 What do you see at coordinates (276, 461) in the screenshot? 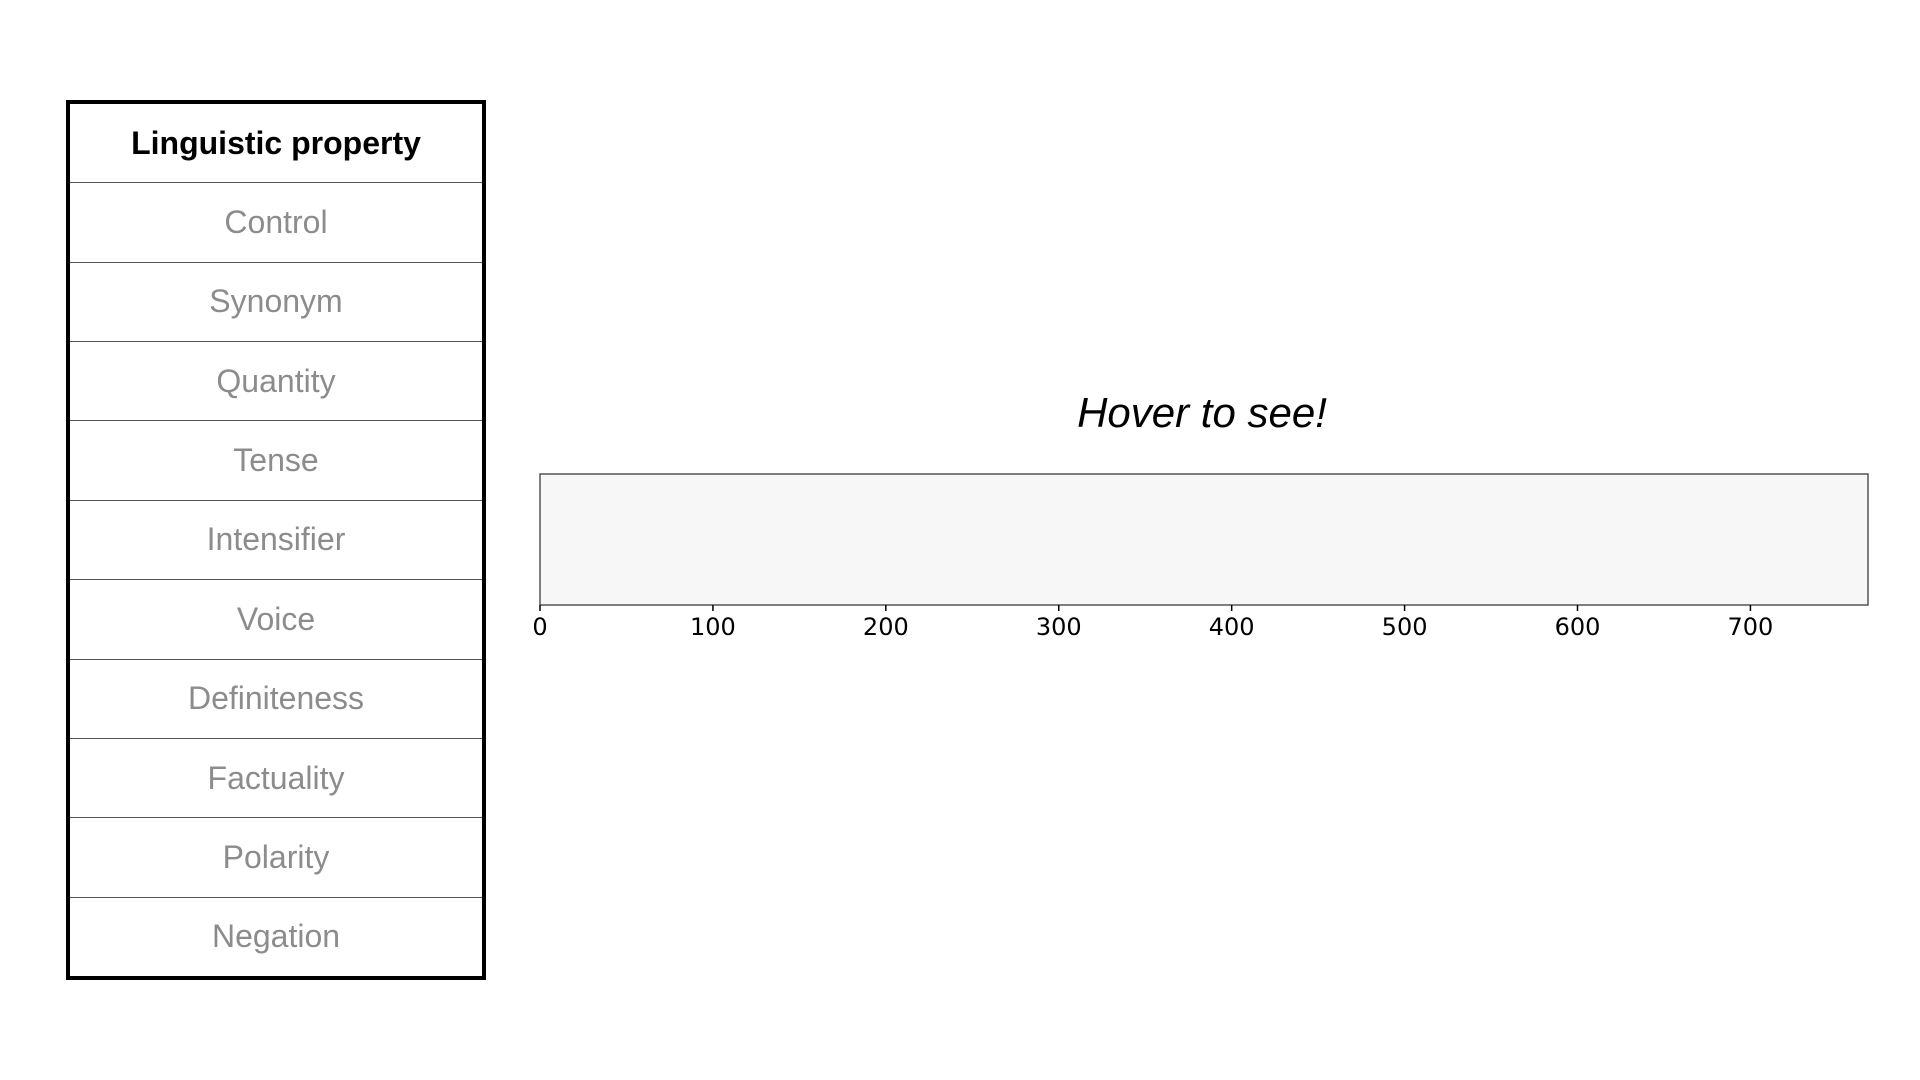
I see `property-item-tense: Tense` at bounding box center [276, 461].